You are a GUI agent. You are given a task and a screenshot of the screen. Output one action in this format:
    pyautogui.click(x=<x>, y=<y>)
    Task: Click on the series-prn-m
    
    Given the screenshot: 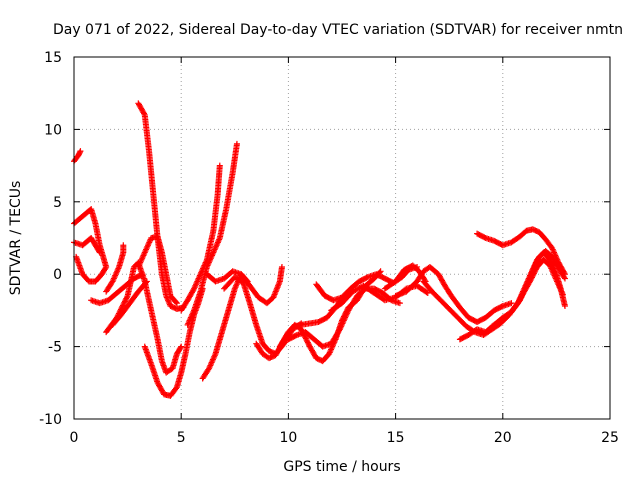 What is the action you would take?
    pyautogui.click(x=225, y=326)
    